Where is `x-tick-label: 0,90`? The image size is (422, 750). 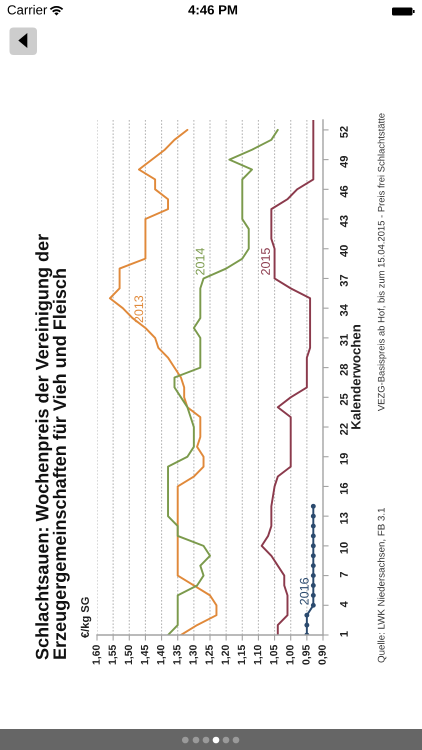
x-tick-label: 0,90 is located at coordinates (323, 655).